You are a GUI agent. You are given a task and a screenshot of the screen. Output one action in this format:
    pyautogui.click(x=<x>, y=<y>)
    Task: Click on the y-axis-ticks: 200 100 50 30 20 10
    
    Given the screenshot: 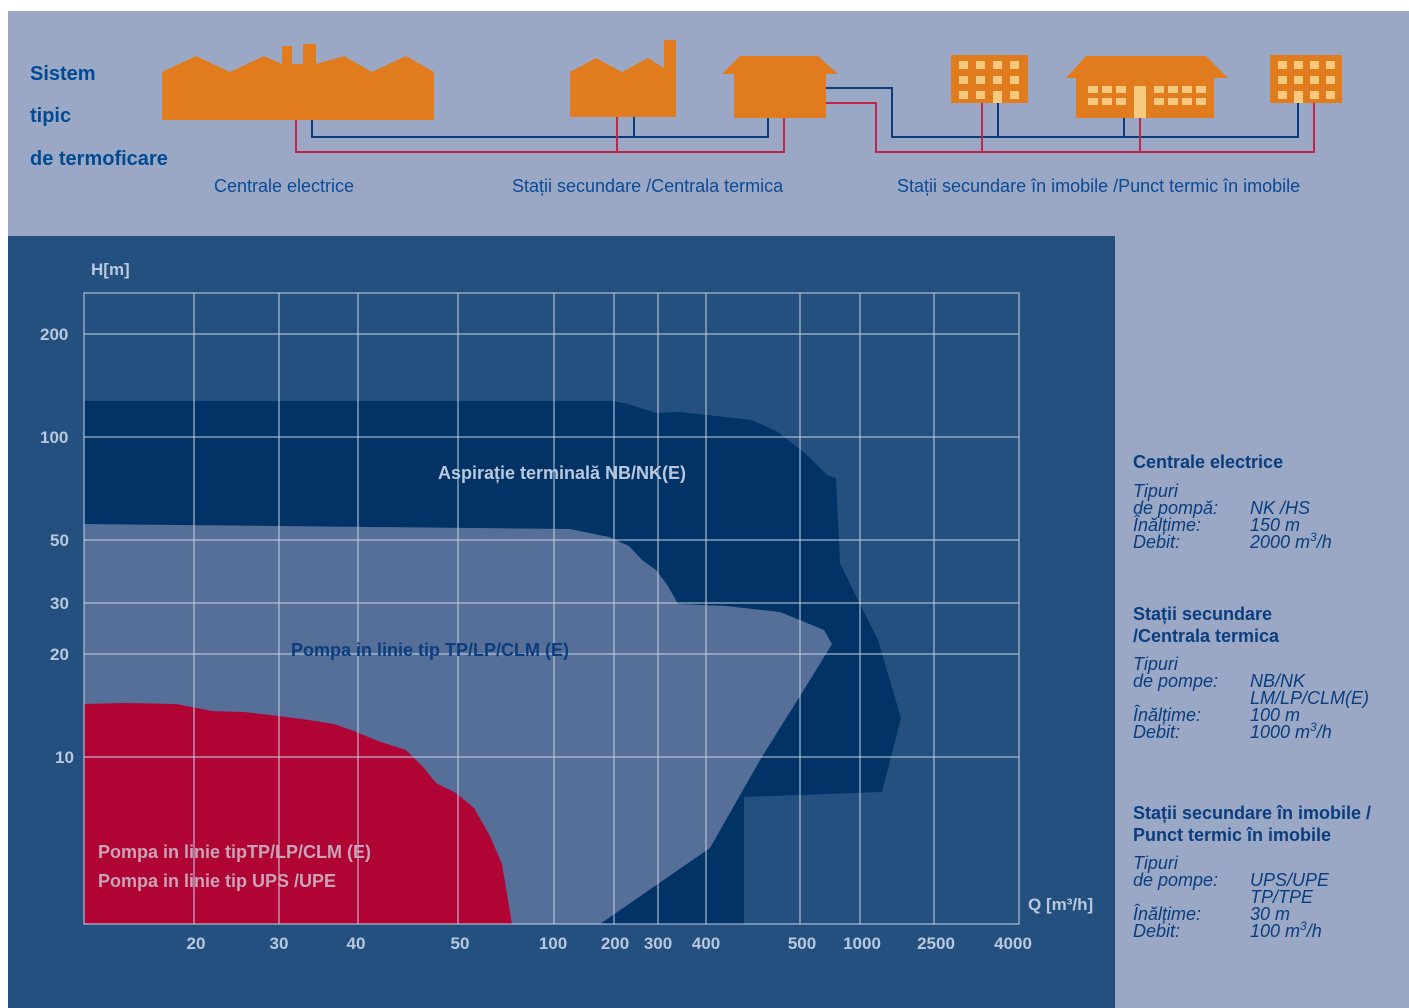 What is the action you would take?
    pyautogui.click(x=57, y=546)
    